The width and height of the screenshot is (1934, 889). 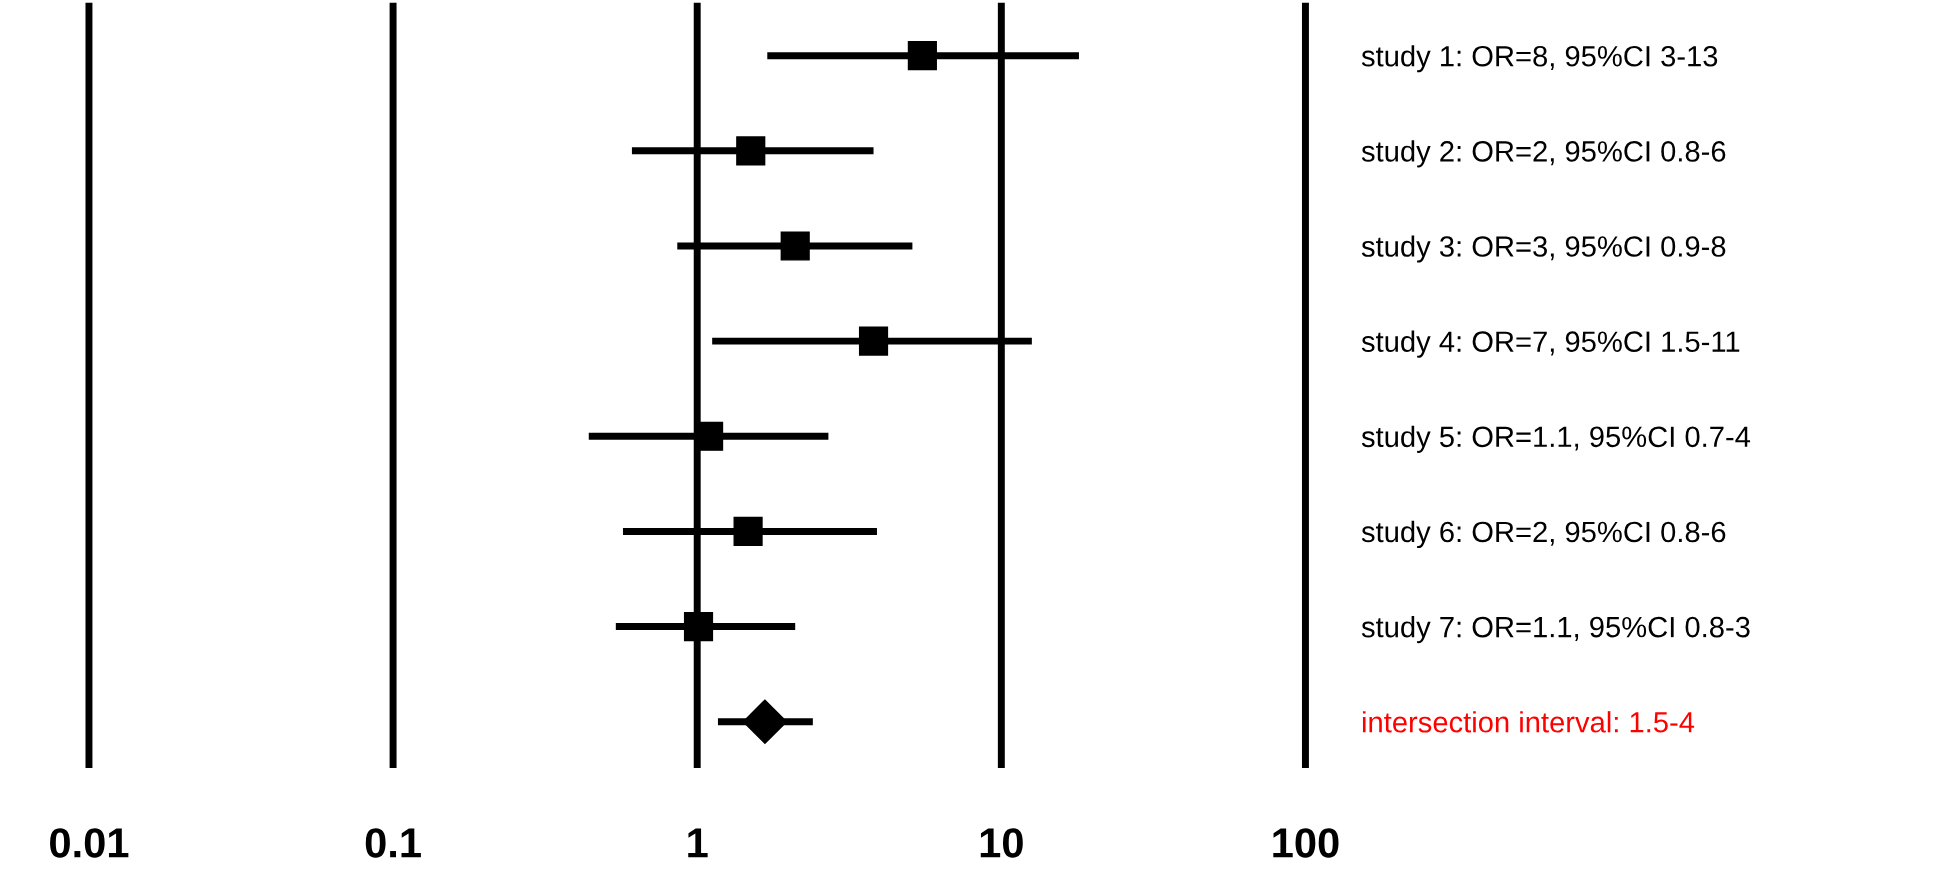 What do you see at coordinates (1555, 630) in the screenshot?
I see `y-tick-label: study 7: OR=1.1, 95%CI 0.8-3` at bounding box center [1555, 630].